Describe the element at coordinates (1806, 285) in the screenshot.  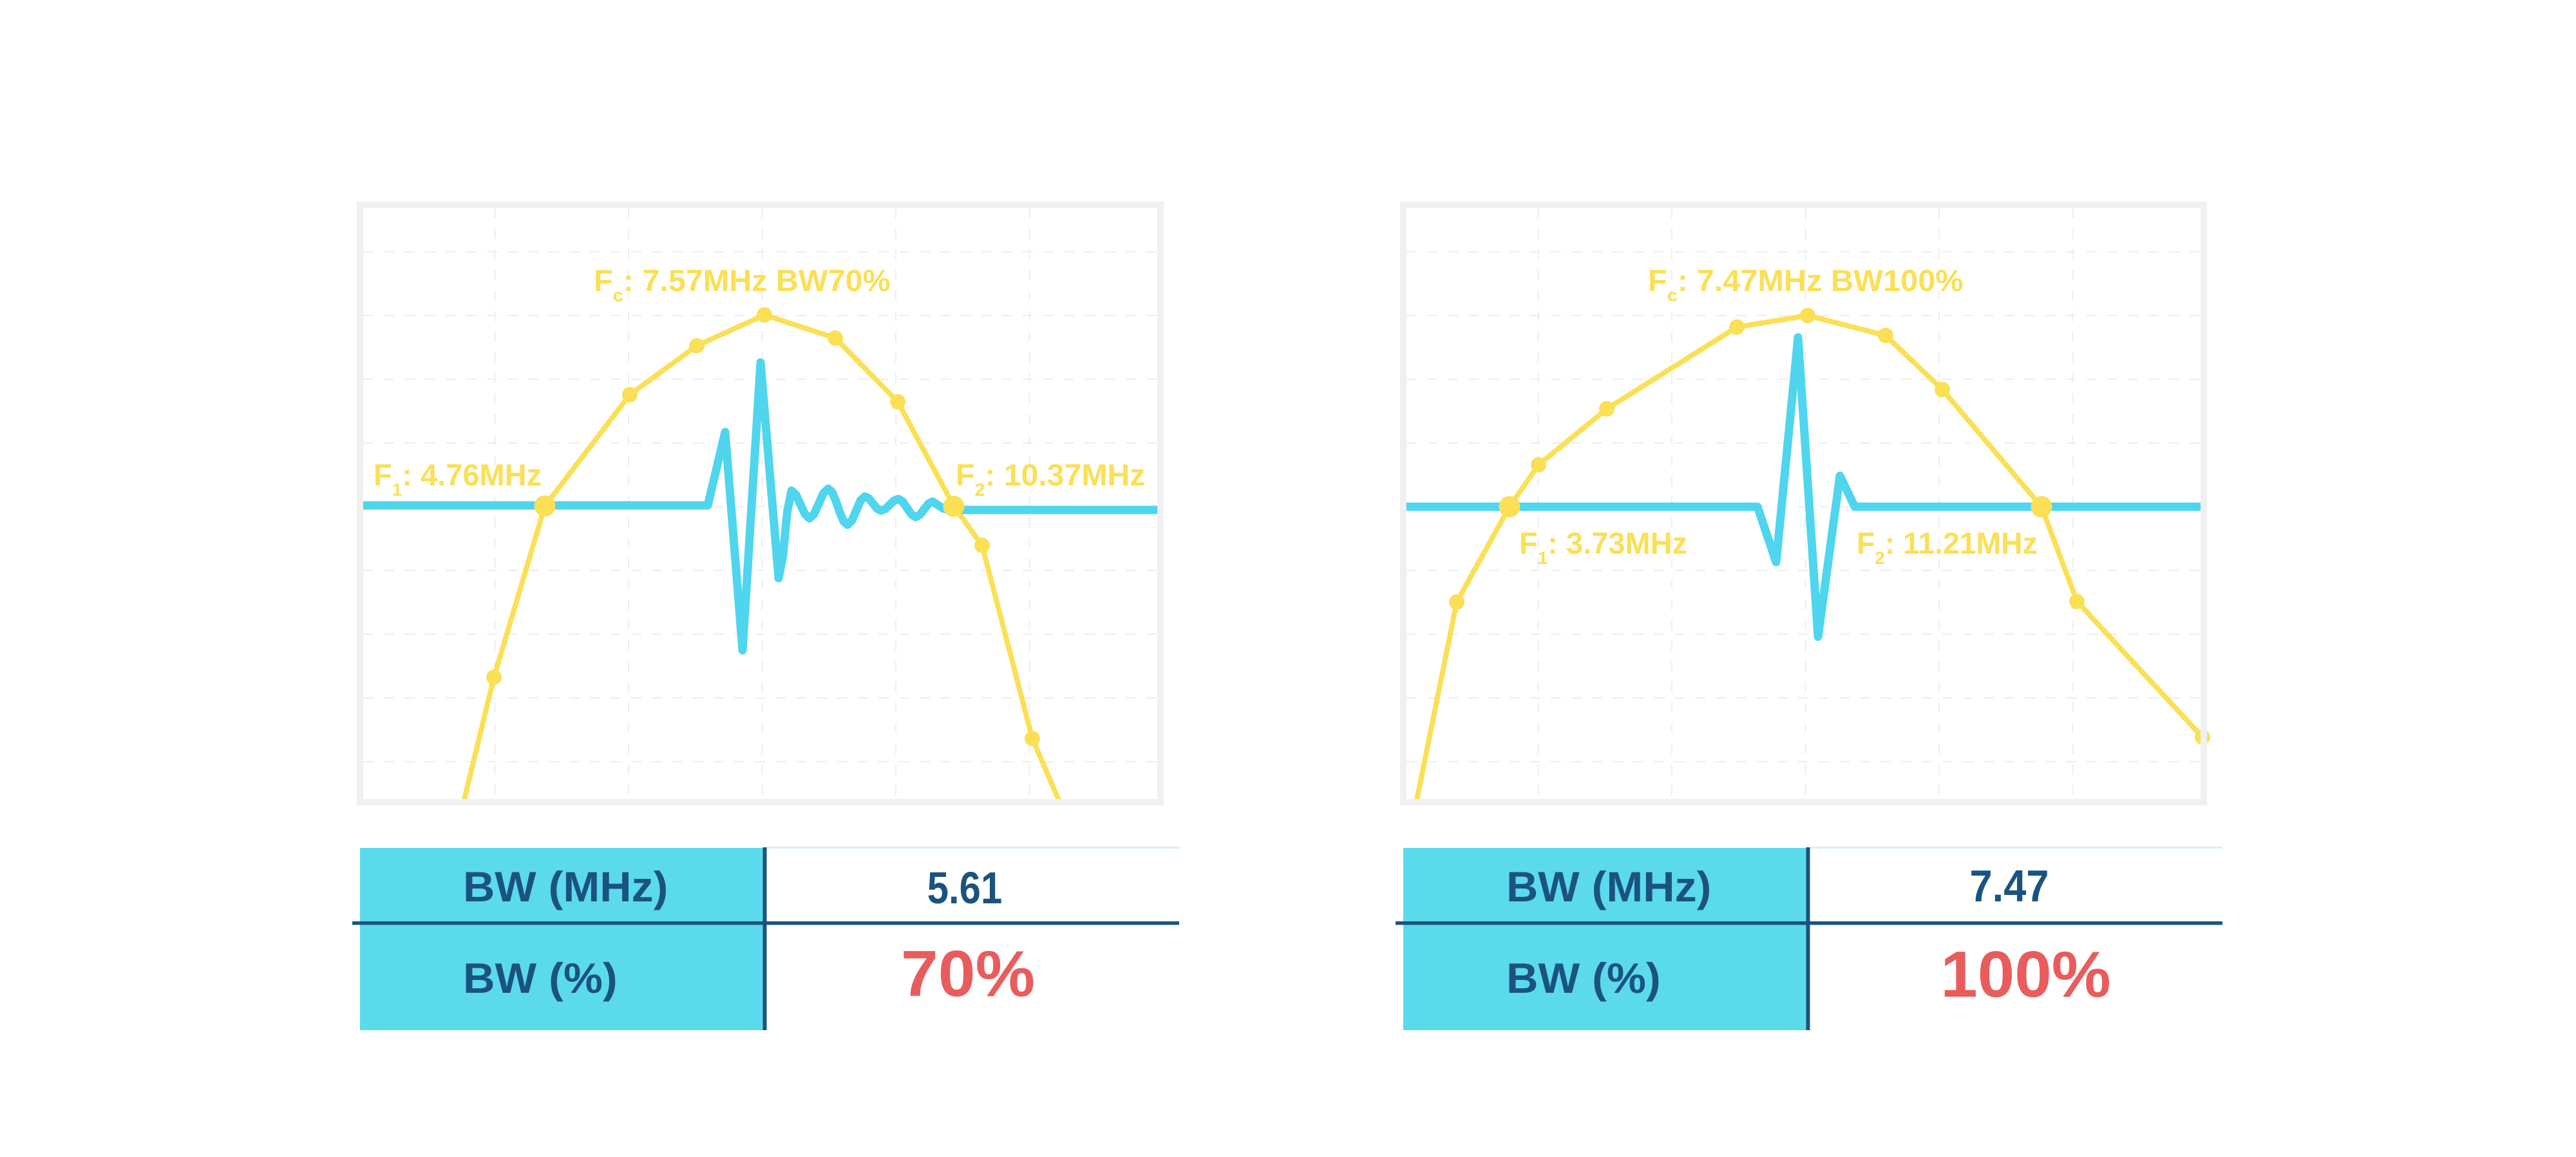
I see `svg-text: Fc: 7.47MHz BW100%` at that location.